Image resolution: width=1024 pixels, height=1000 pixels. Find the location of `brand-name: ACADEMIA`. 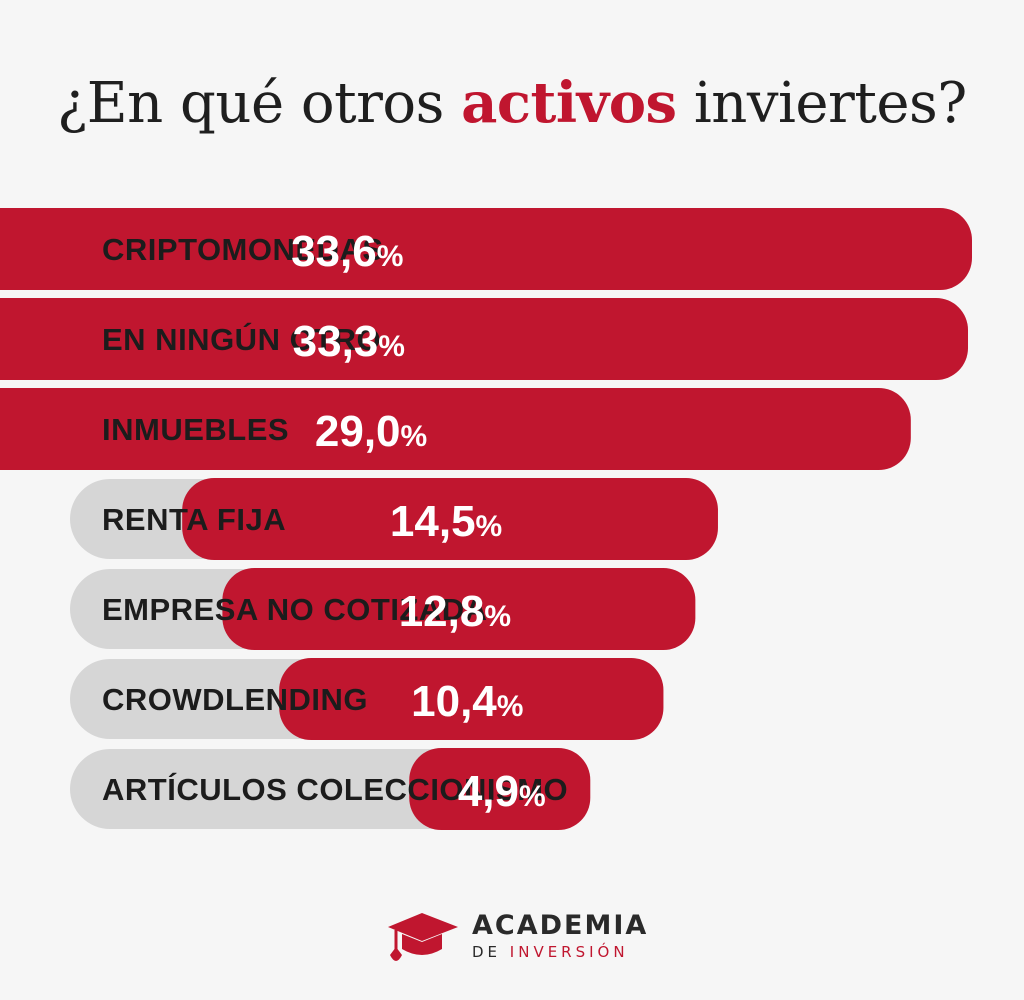

brand-name: ACADEMIA is located at coordinates (560, 925).